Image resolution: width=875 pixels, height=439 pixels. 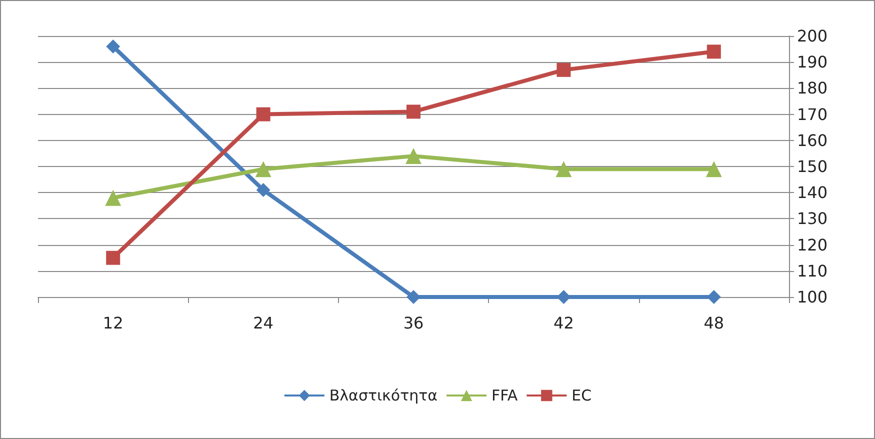 What do you see at coordinates (812, 270) in the screenshot?
I see `y-tick-label: 110` at bounding box center [812, 270].